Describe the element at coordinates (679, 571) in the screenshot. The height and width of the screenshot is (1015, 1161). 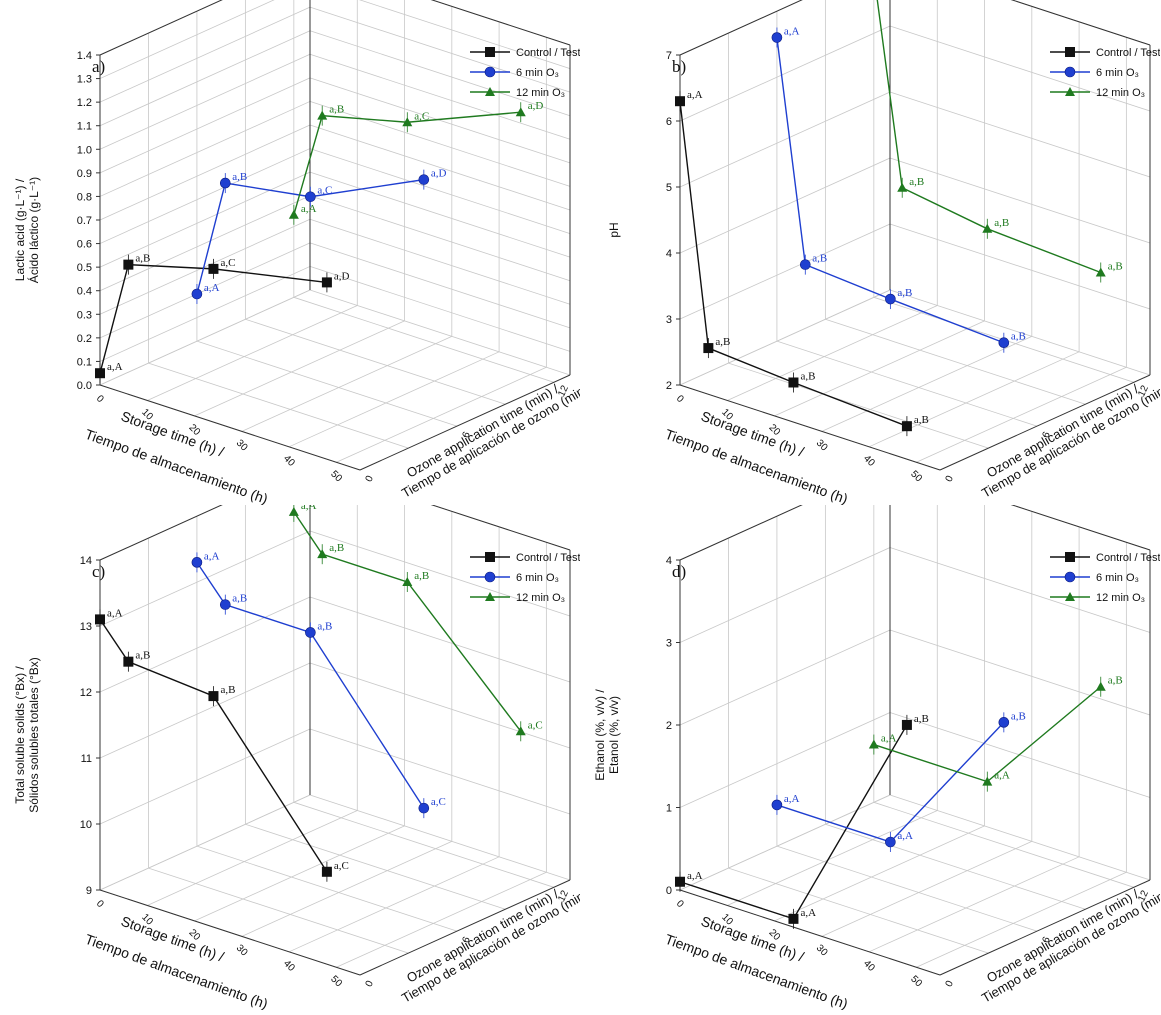
I see `panel-tag: d)` at that location.